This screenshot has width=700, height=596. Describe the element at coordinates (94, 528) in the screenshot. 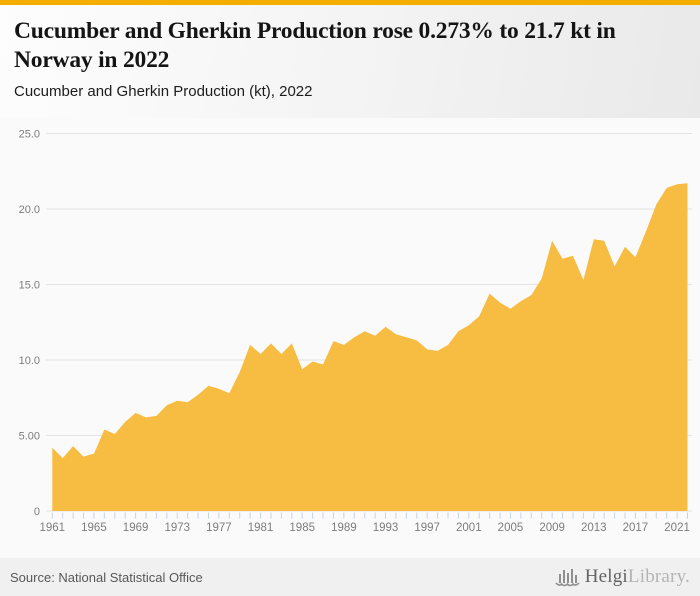

I see `x-axis-label: 1965` at that location.